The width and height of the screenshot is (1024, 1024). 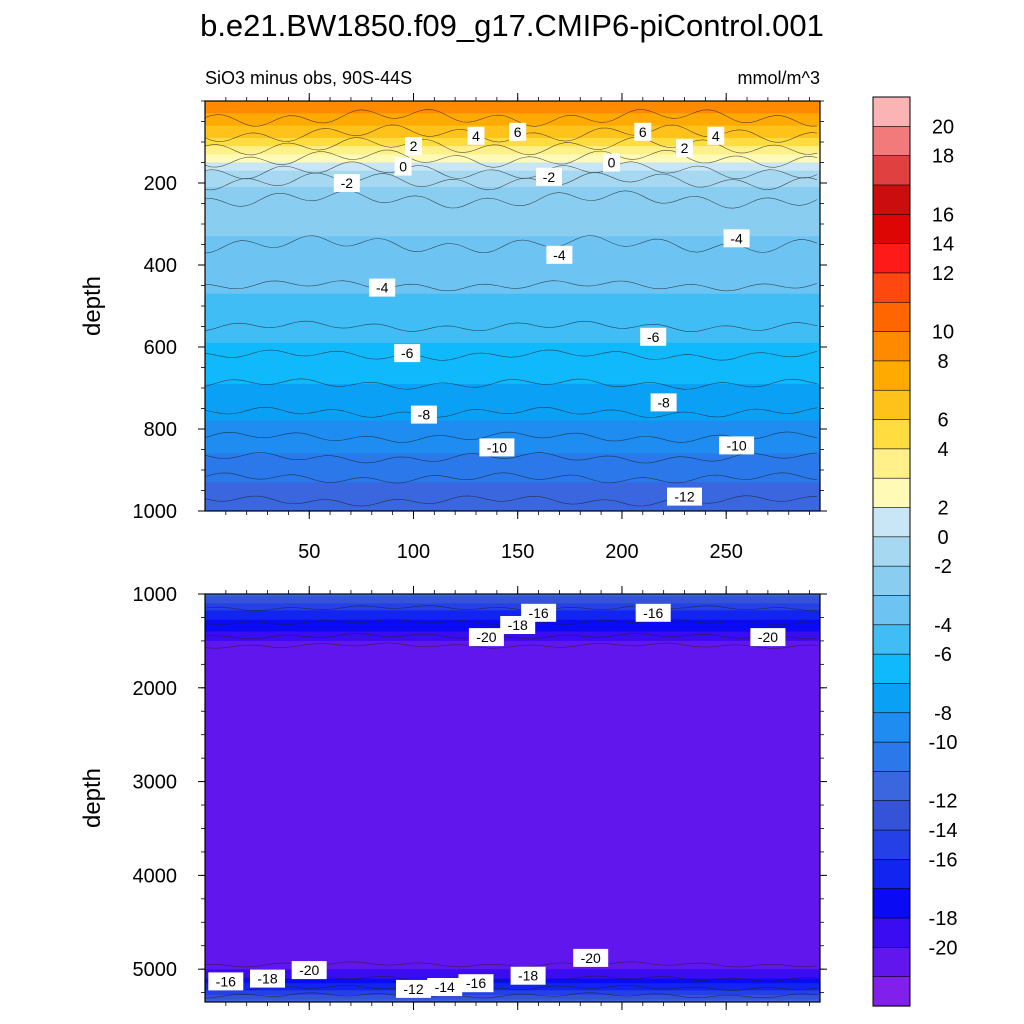 What do you see at coordinates (943, 802) in the screenshot?
I see `colorbar-label: -12` at bounding box center [943, 802].